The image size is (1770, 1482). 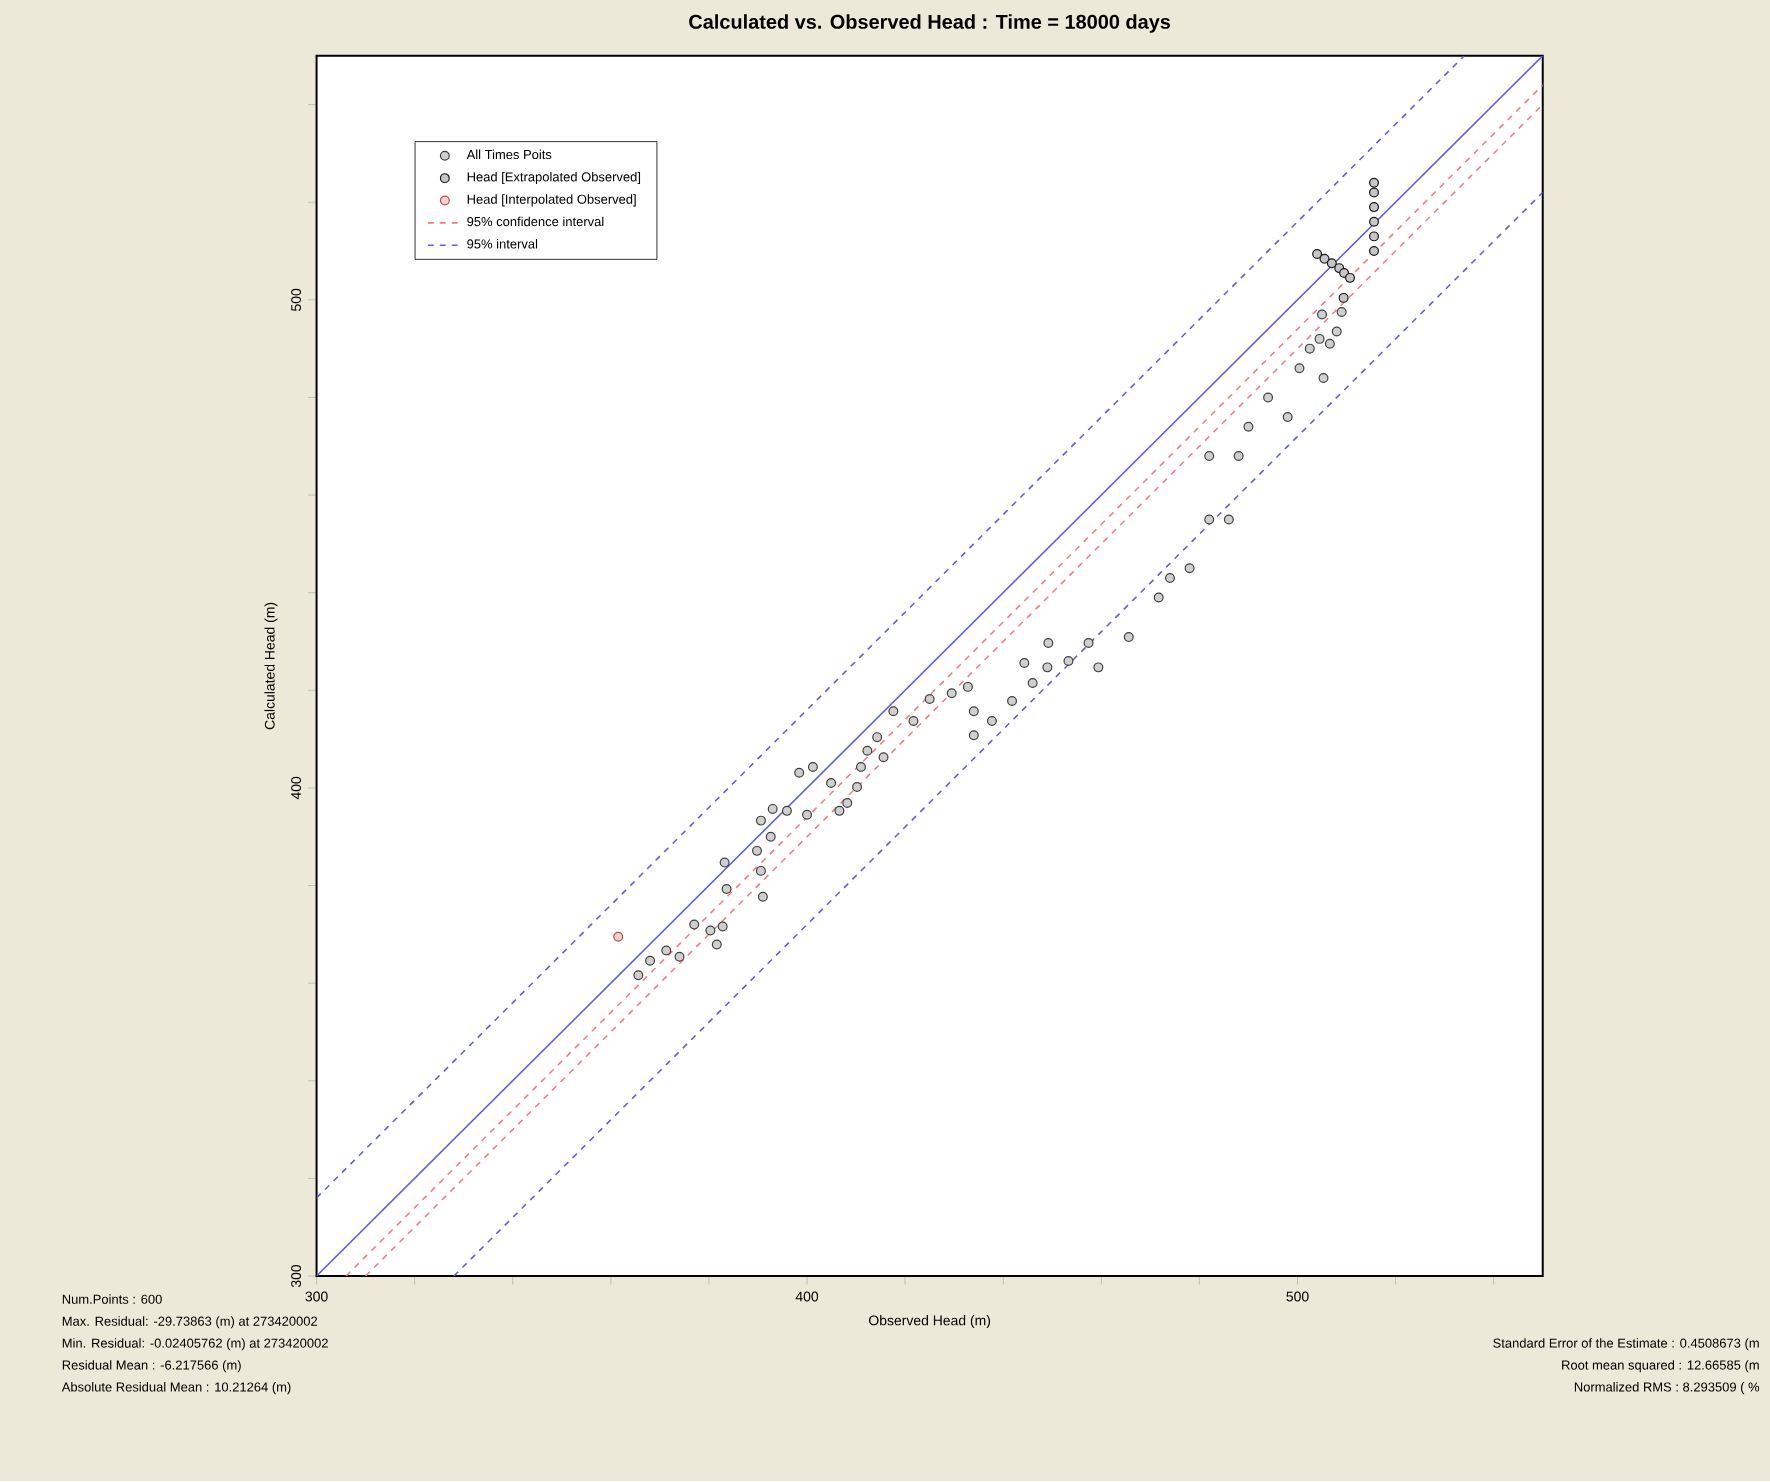 I want to click on chart-title: Calculated vs. Observed Head : Time = 18000 days, so click(x=930, y=24).